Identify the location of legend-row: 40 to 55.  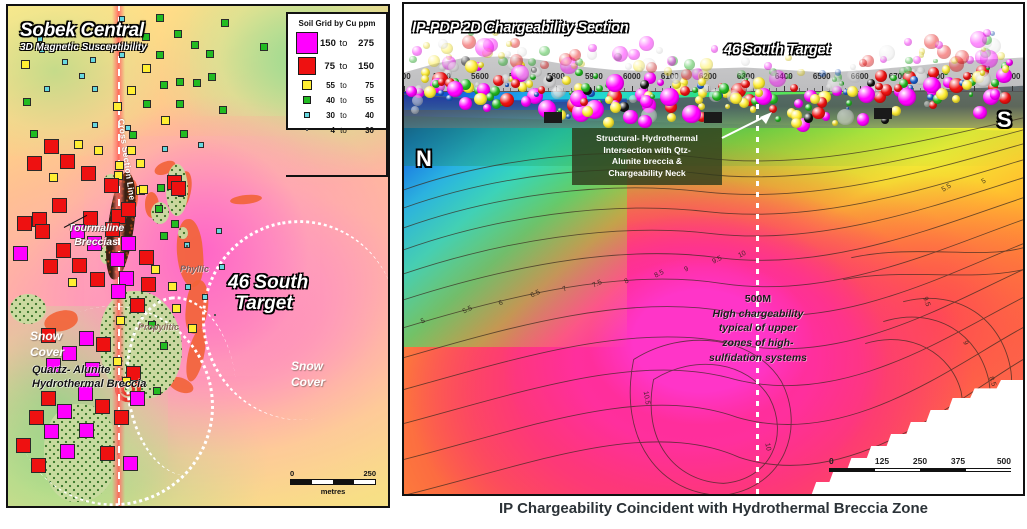
(337, 100).